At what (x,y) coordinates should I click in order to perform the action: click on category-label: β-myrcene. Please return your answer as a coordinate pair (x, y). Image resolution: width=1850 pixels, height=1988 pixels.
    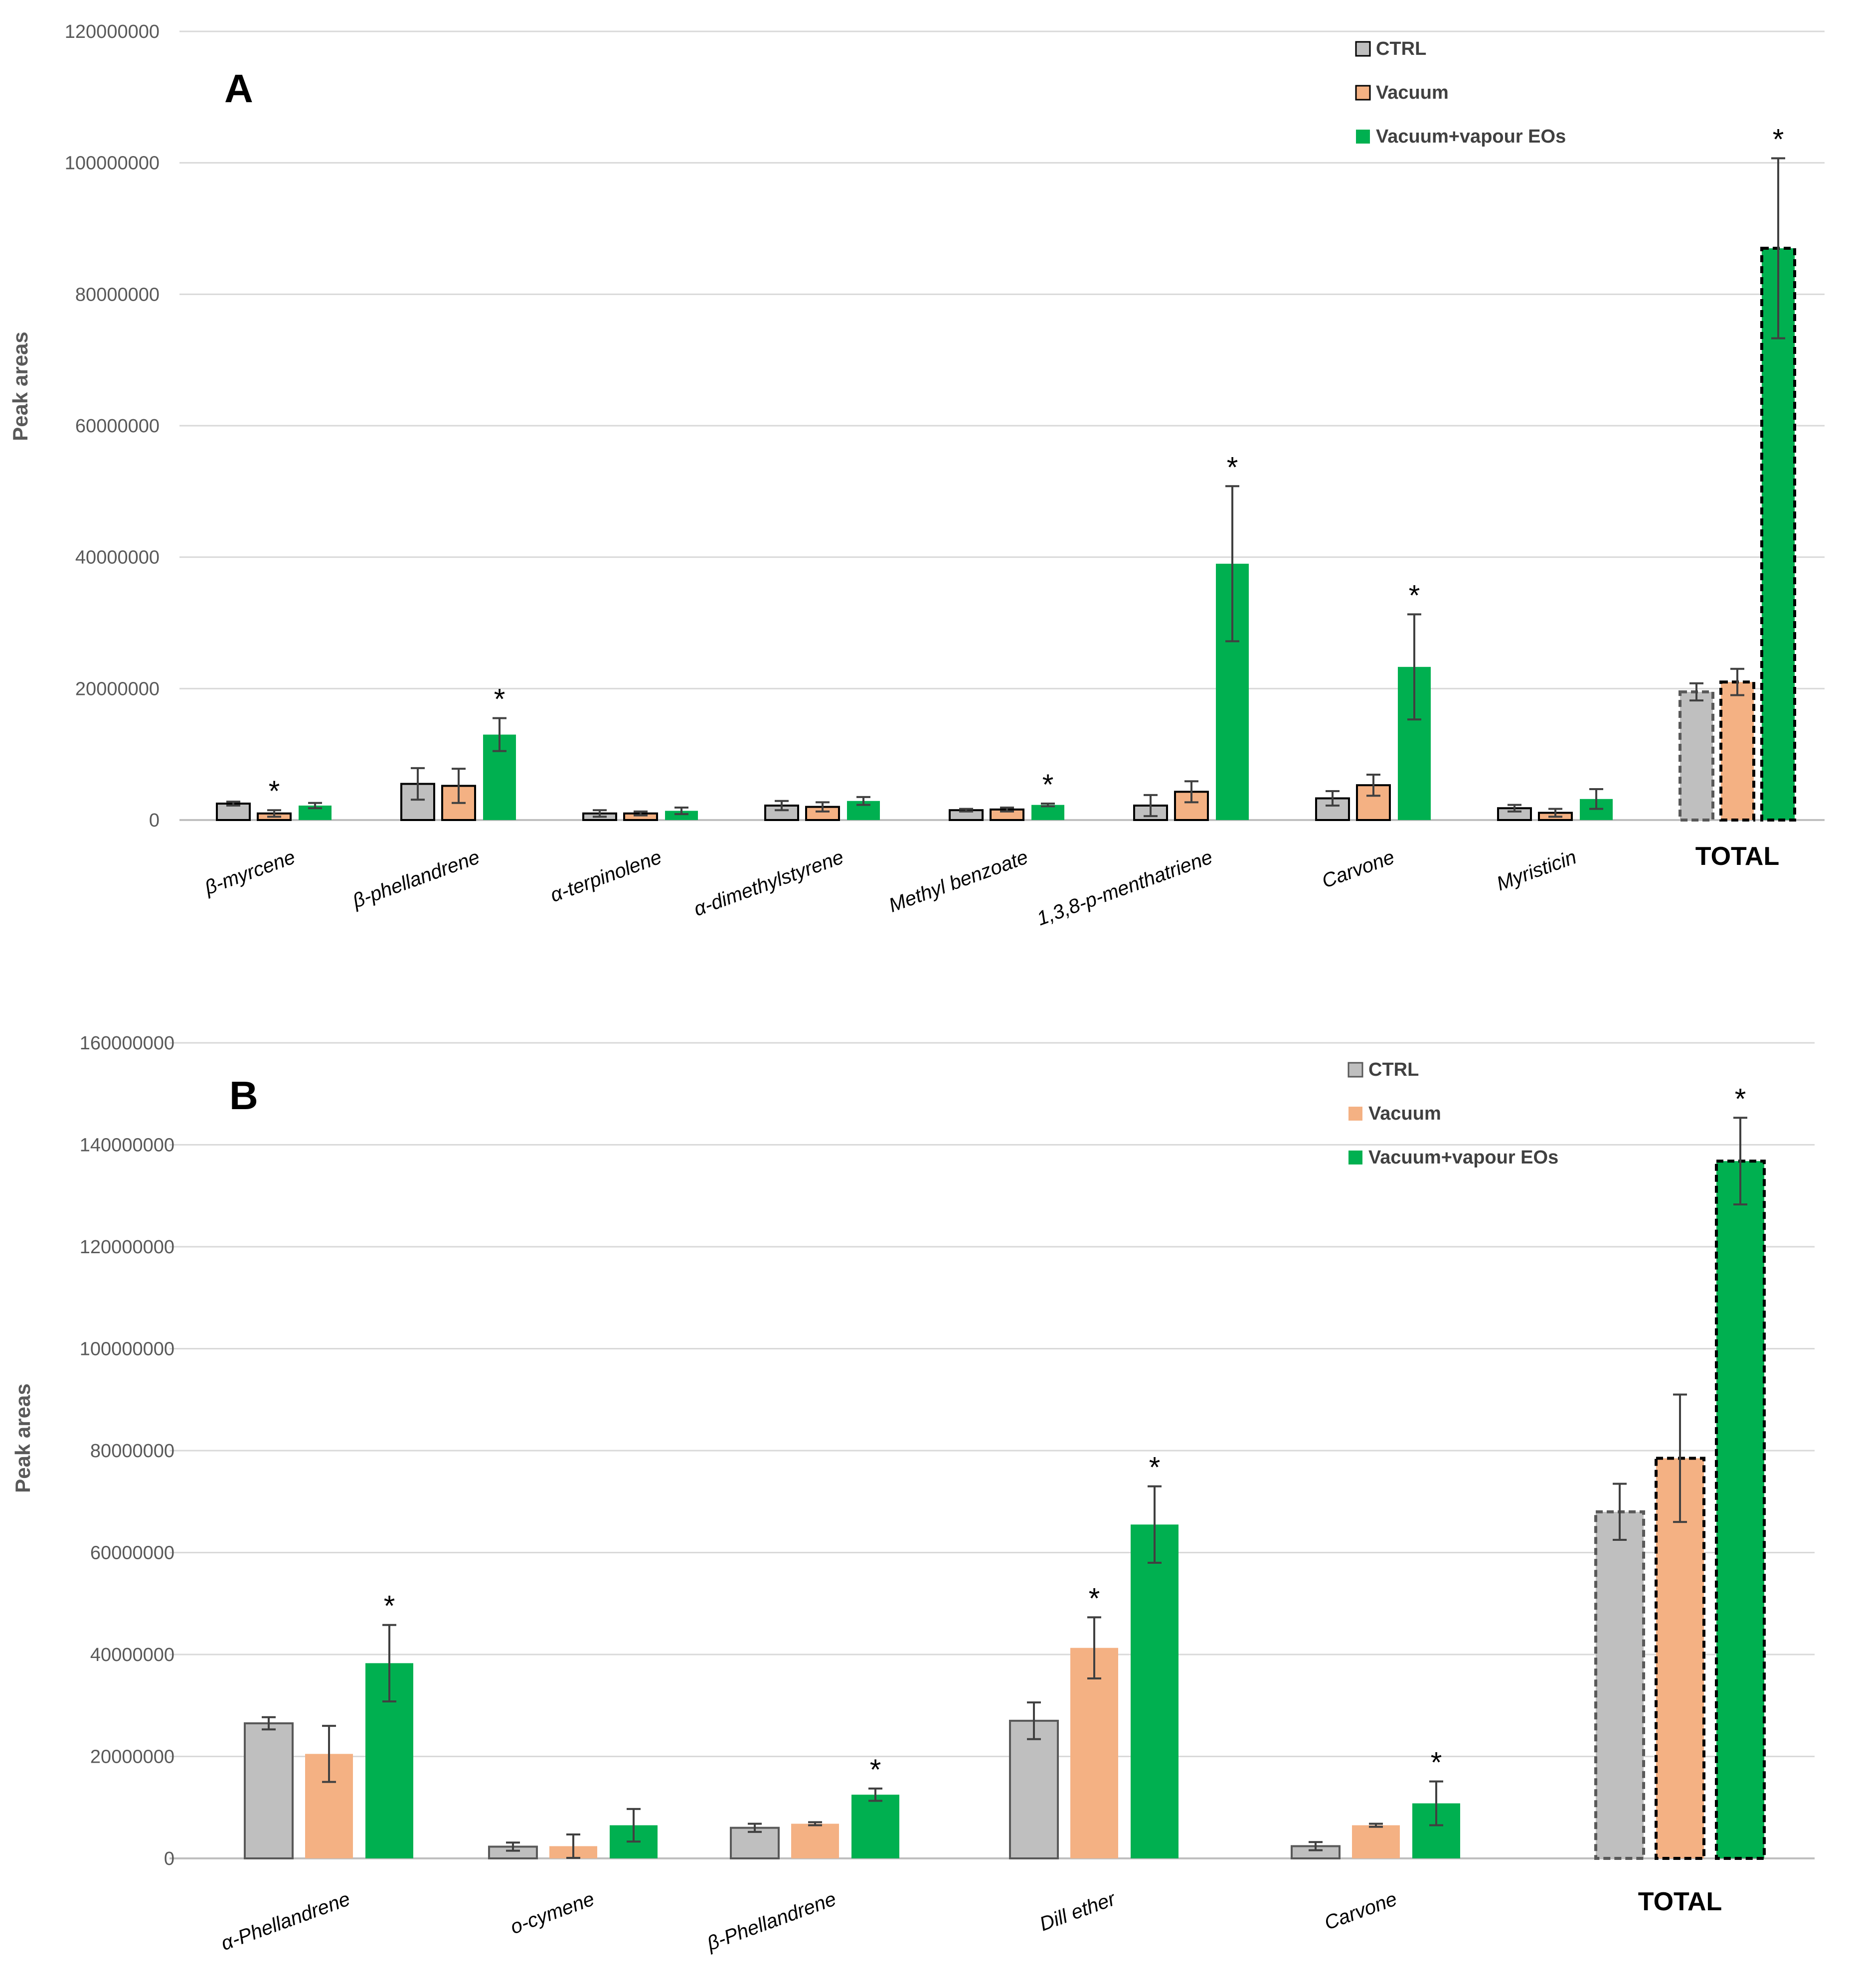
    Looking at the image, I should click on (250, 872).